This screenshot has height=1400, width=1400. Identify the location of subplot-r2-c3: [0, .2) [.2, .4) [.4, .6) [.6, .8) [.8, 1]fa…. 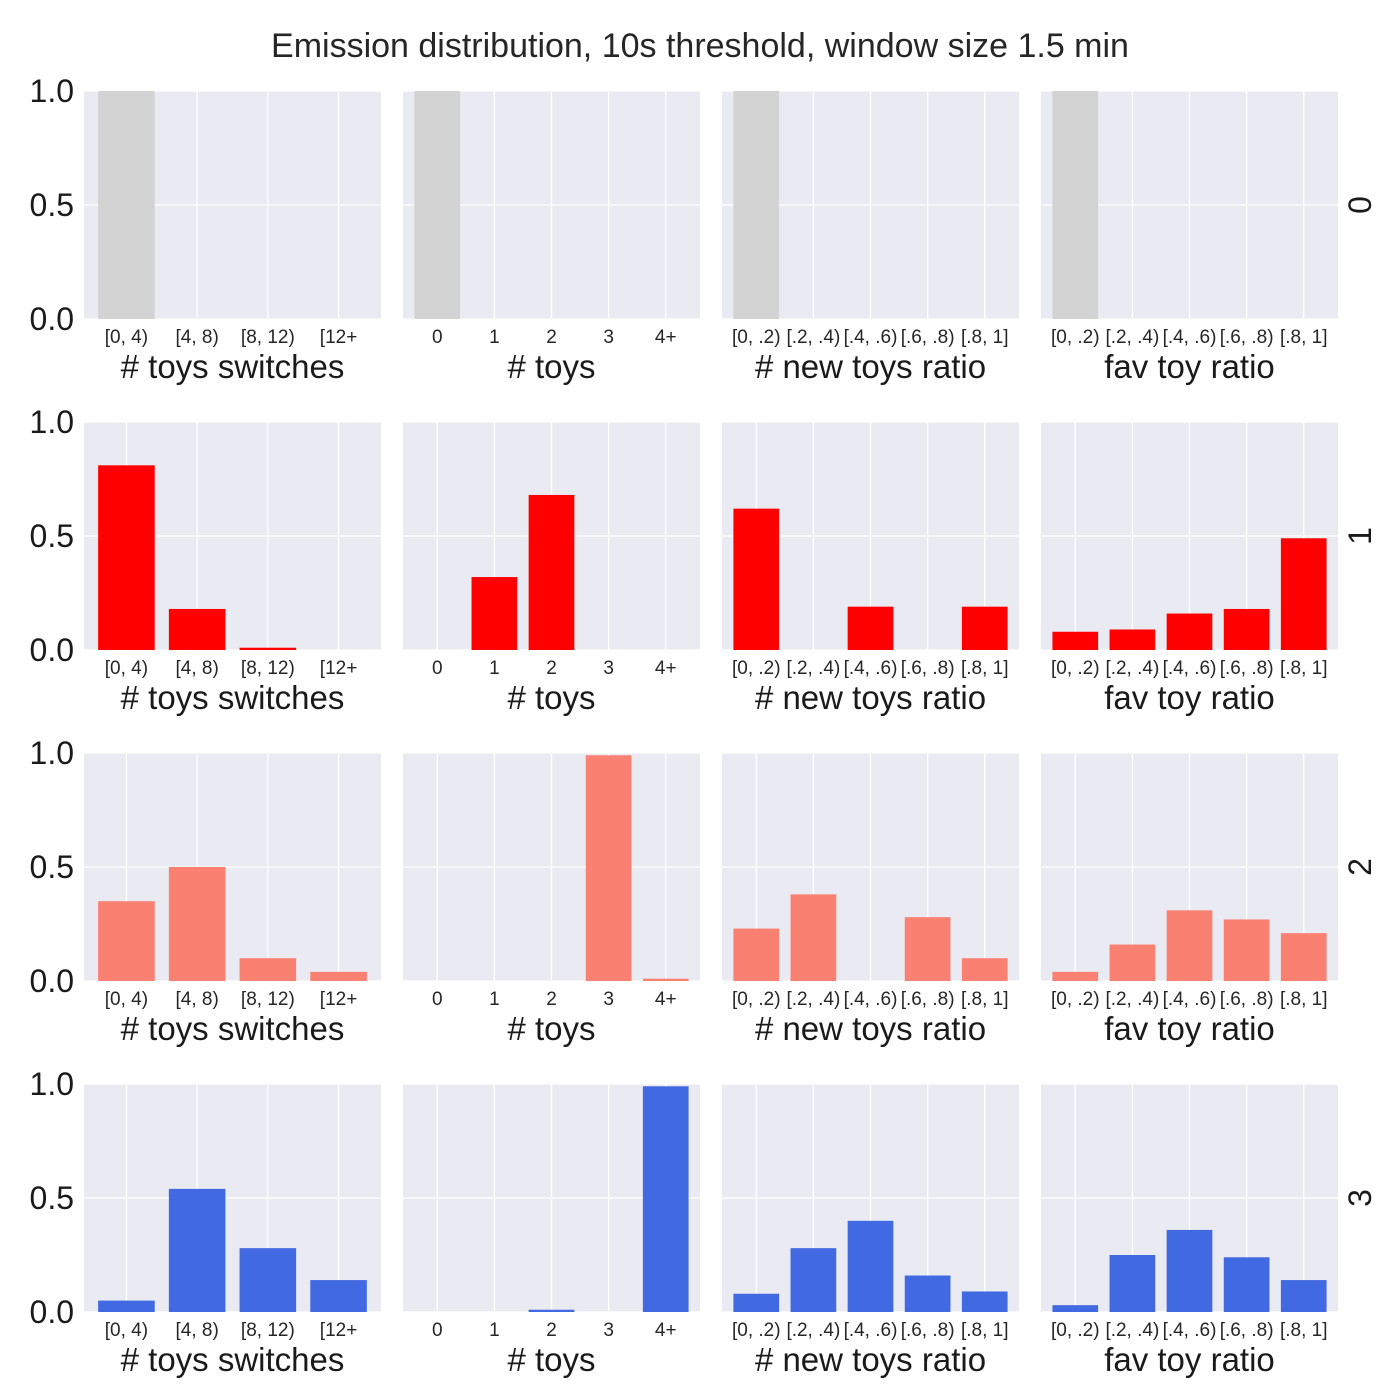
(1189, 899).